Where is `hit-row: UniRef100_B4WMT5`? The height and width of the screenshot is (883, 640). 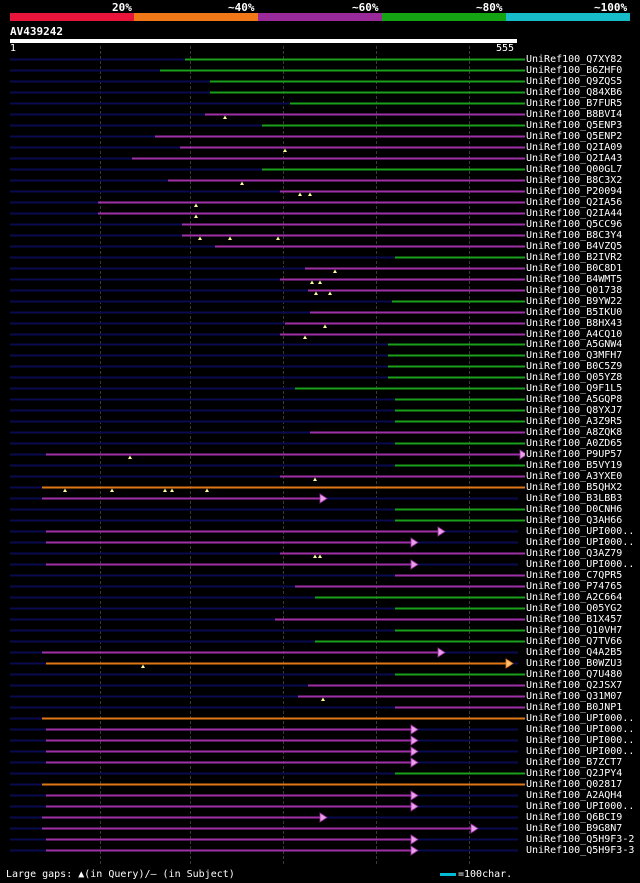 hit-row: UniRef100_B4WMT5 is located at coordinates (320, 279).